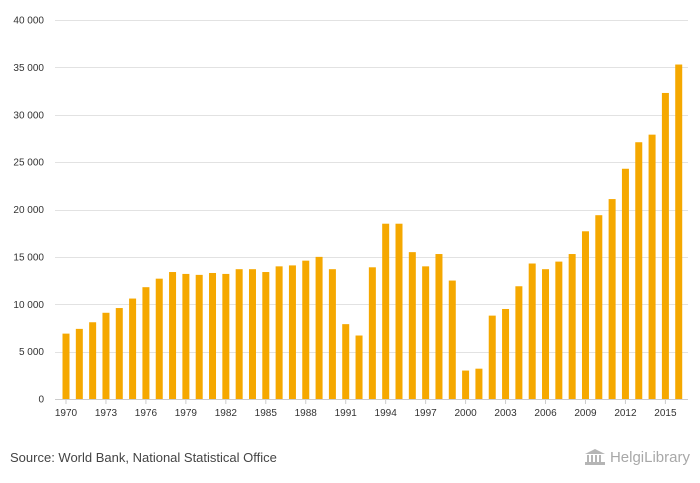 Image resolution: width=700 pixels, height=483 pixels. I want to click on bar-1973, so click(106, 355).